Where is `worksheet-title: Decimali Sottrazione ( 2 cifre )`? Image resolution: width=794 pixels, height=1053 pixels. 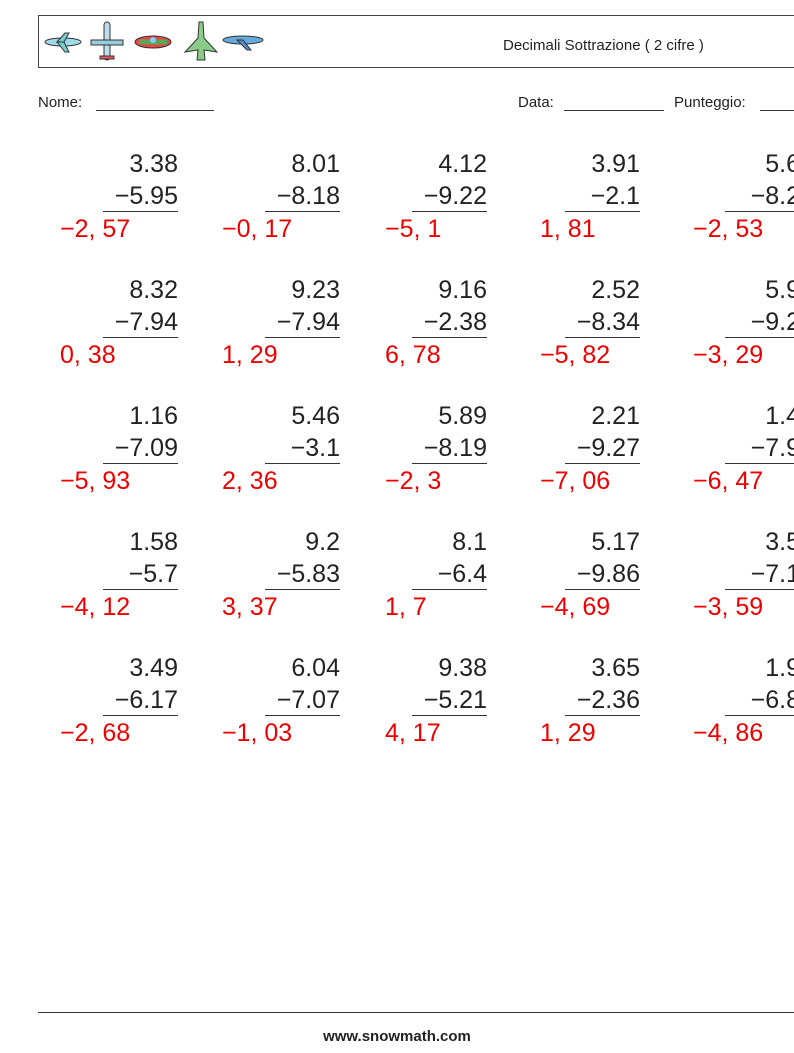
worksheet-title: Decimali Sottrazione ( 2 cifre ) is located at coordinates (603, 45).